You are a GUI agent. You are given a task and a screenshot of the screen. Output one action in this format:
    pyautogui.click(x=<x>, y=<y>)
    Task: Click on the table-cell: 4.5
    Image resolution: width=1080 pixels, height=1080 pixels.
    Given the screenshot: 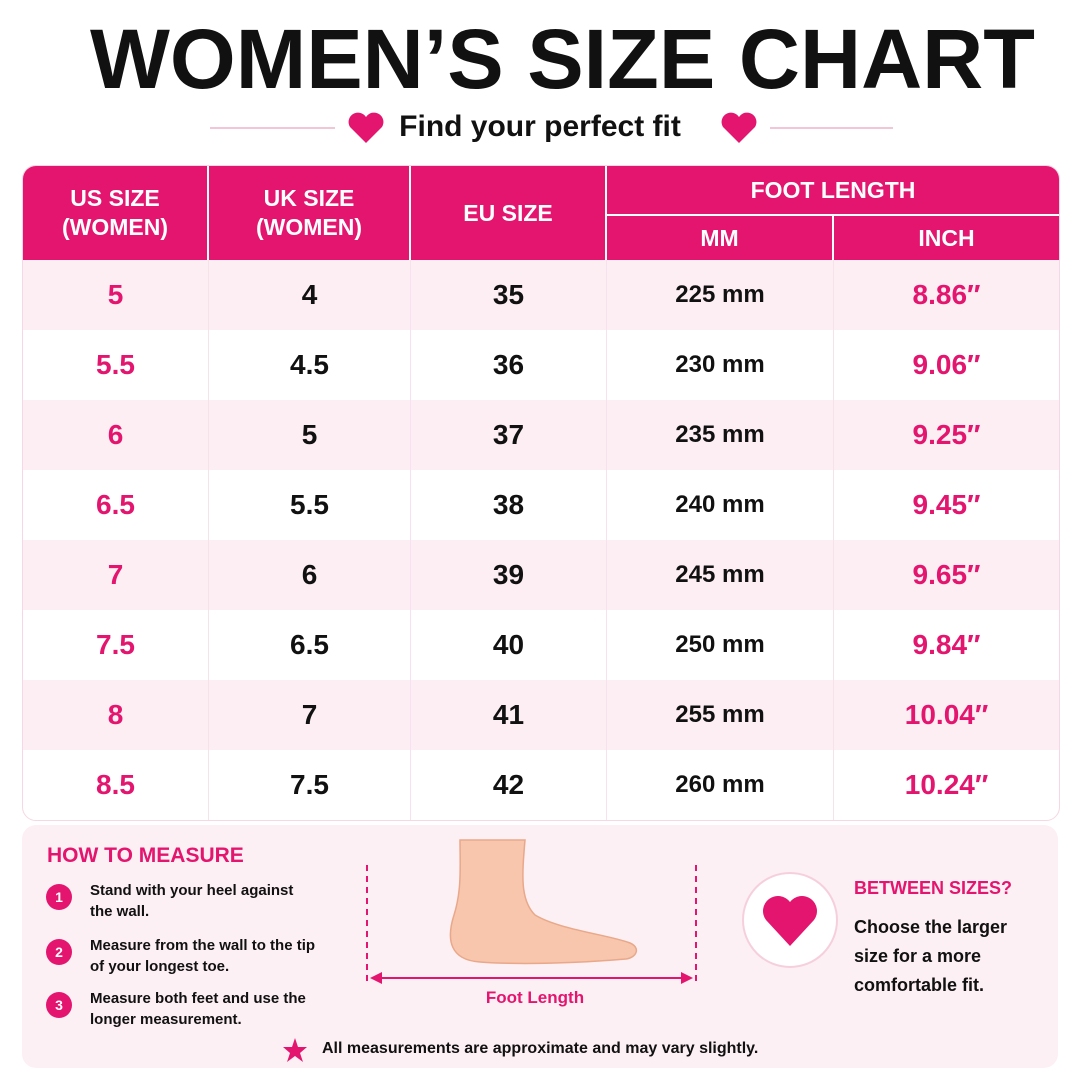 What is the action you would take?
    pyautogui.click(x=310, y=365)
    